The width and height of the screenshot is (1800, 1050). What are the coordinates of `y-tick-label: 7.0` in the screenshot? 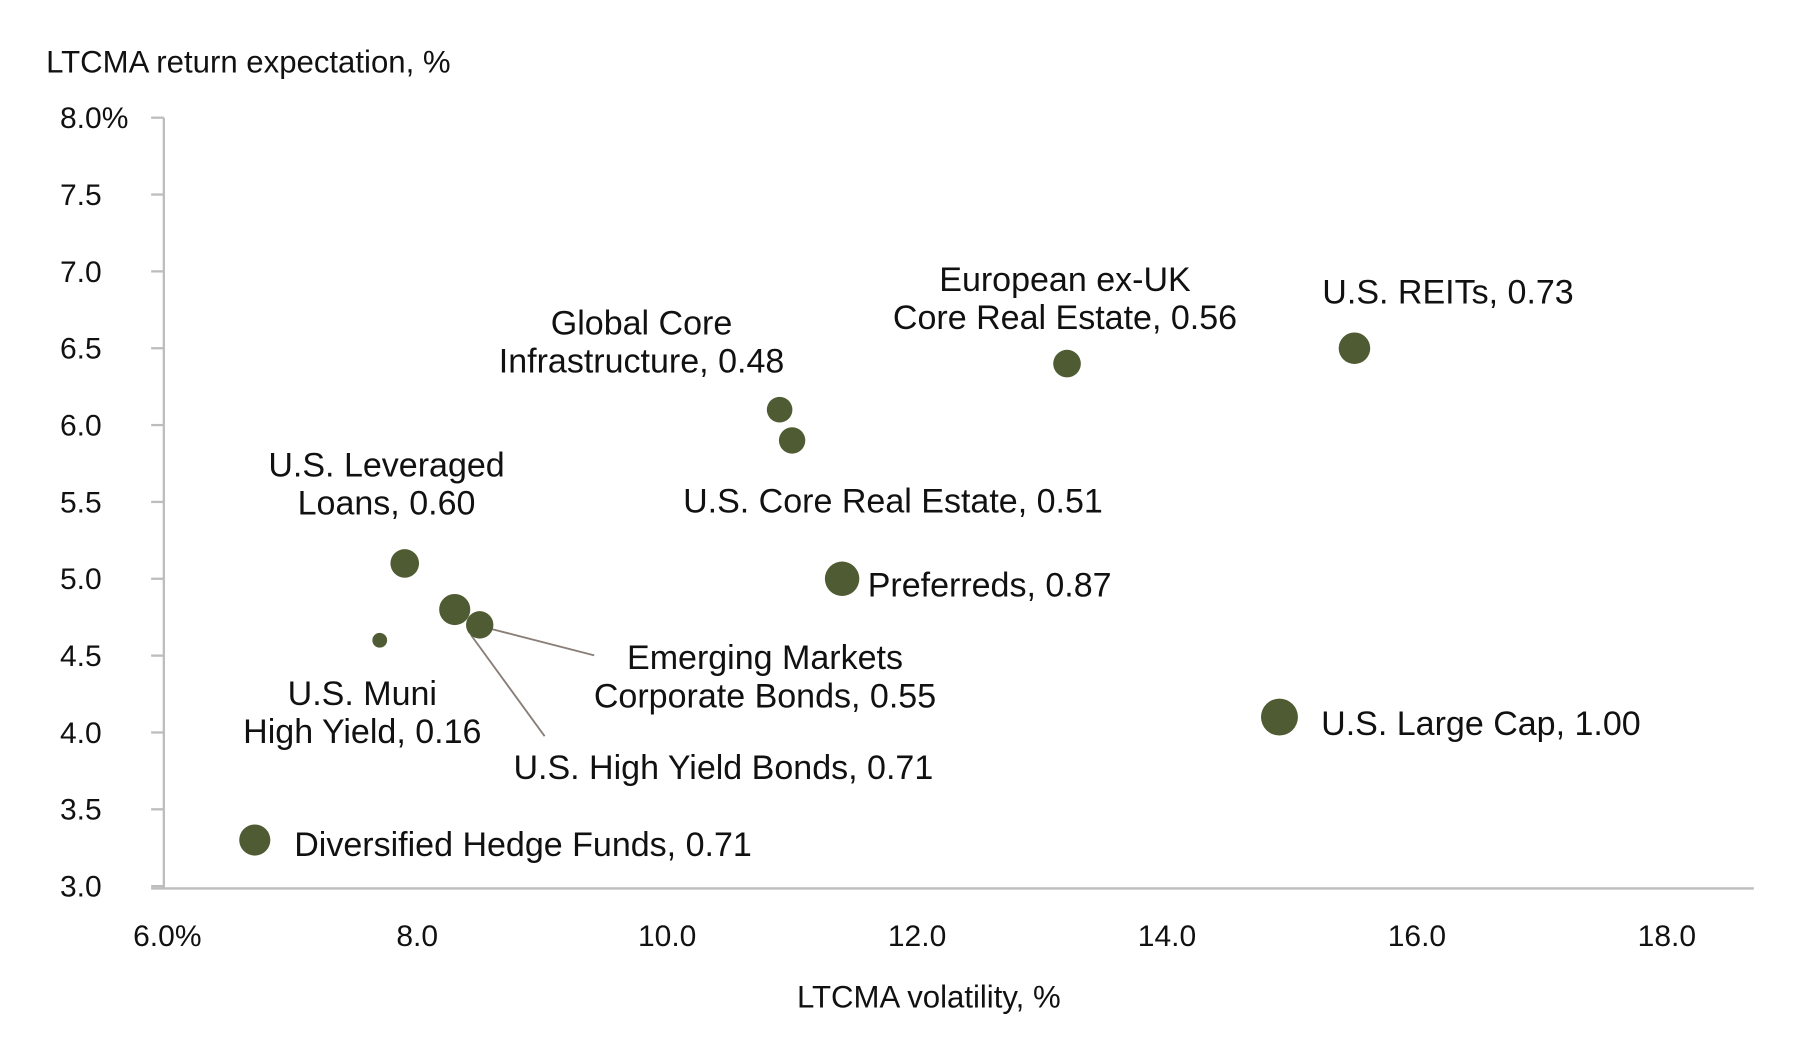 It's located at (81, 272).